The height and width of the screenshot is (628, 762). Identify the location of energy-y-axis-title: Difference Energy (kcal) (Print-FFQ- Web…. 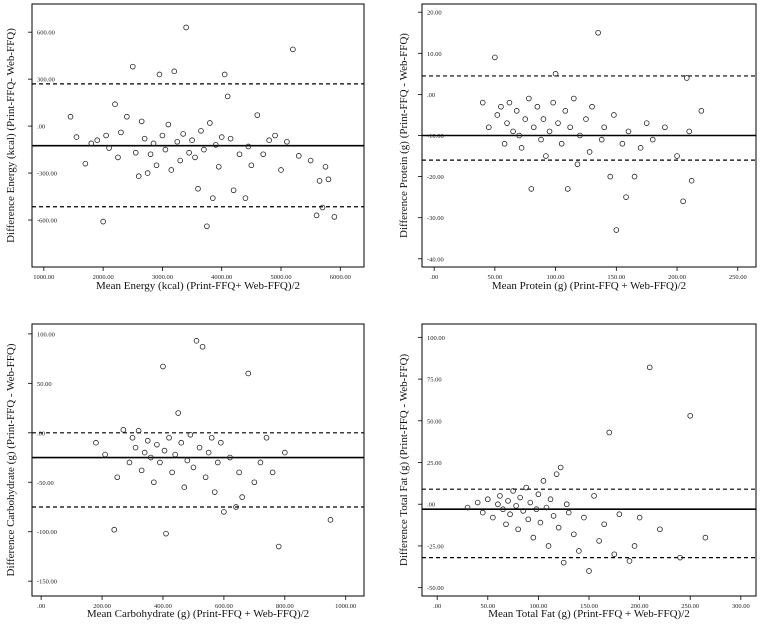
(11, 135).